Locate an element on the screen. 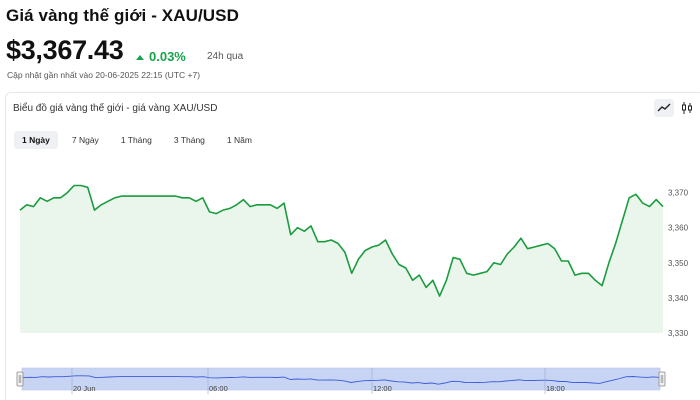 This screenshot has width=700, height=400. y-tick-label: 3,370 is located at coordinates (678, 193).